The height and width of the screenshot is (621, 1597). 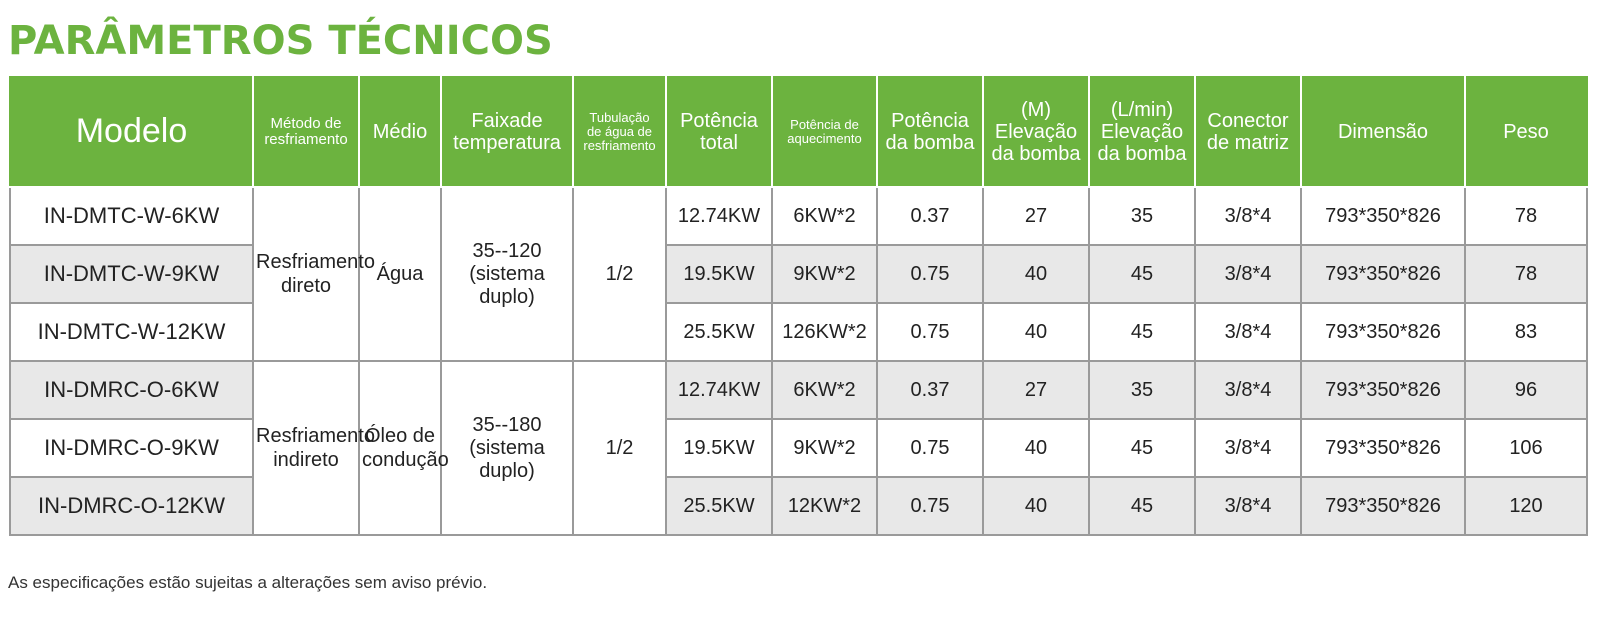 What do you see at coordinates (1142, 132) in the screenshot?
I see `header-elevacao-lmin: (L/min) Elevação da bomba` at bounding box center [1142, 132].